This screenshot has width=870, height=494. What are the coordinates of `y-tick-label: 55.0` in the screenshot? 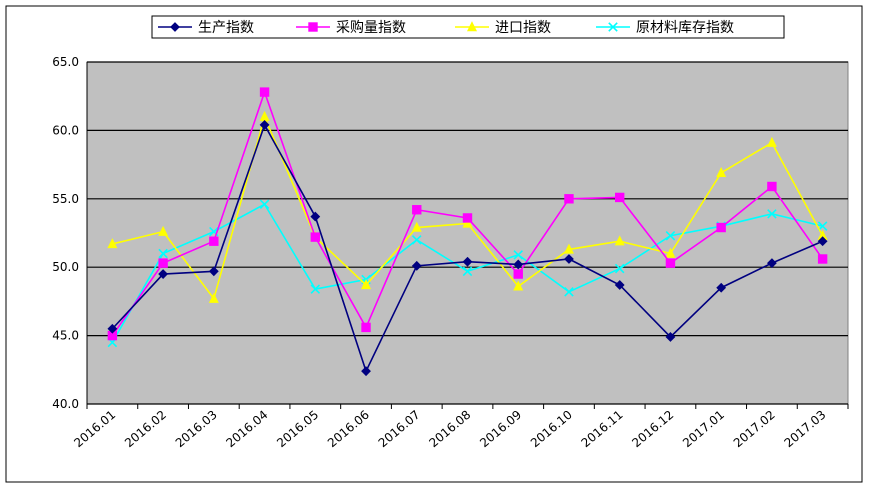 It's located at (65, 199).